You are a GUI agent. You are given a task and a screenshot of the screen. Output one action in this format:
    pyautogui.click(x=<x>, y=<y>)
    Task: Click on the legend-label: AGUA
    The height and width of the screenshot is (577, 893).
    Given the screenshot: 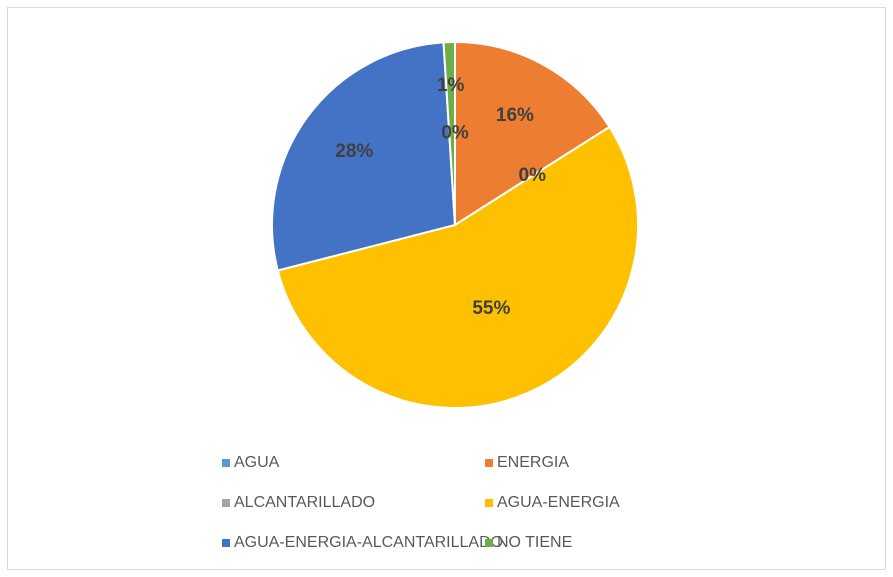 What is the action you would take?
    pyautogui.click(x=257, y=462)
    